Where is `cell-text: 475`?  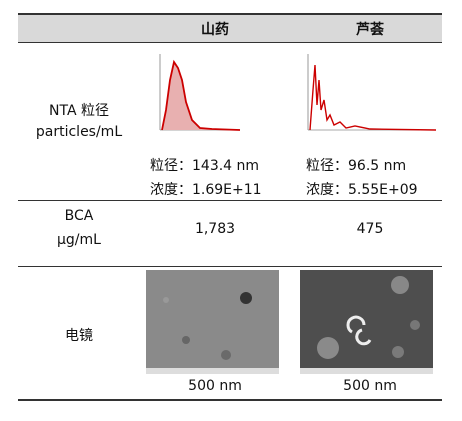
cell-text: 475 is located at coordinates (370, 229).